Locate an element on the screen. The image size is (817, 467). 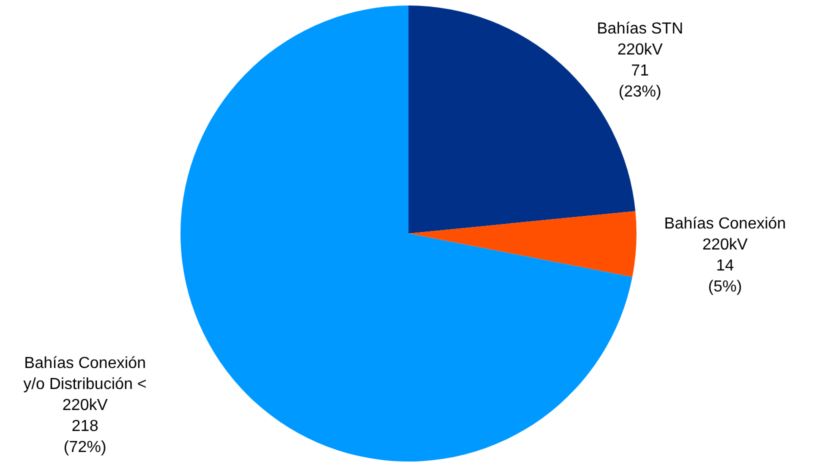
slice-label: Bahías Conexión y/o Distribución < 220kV is located at coordinates (85, 384).